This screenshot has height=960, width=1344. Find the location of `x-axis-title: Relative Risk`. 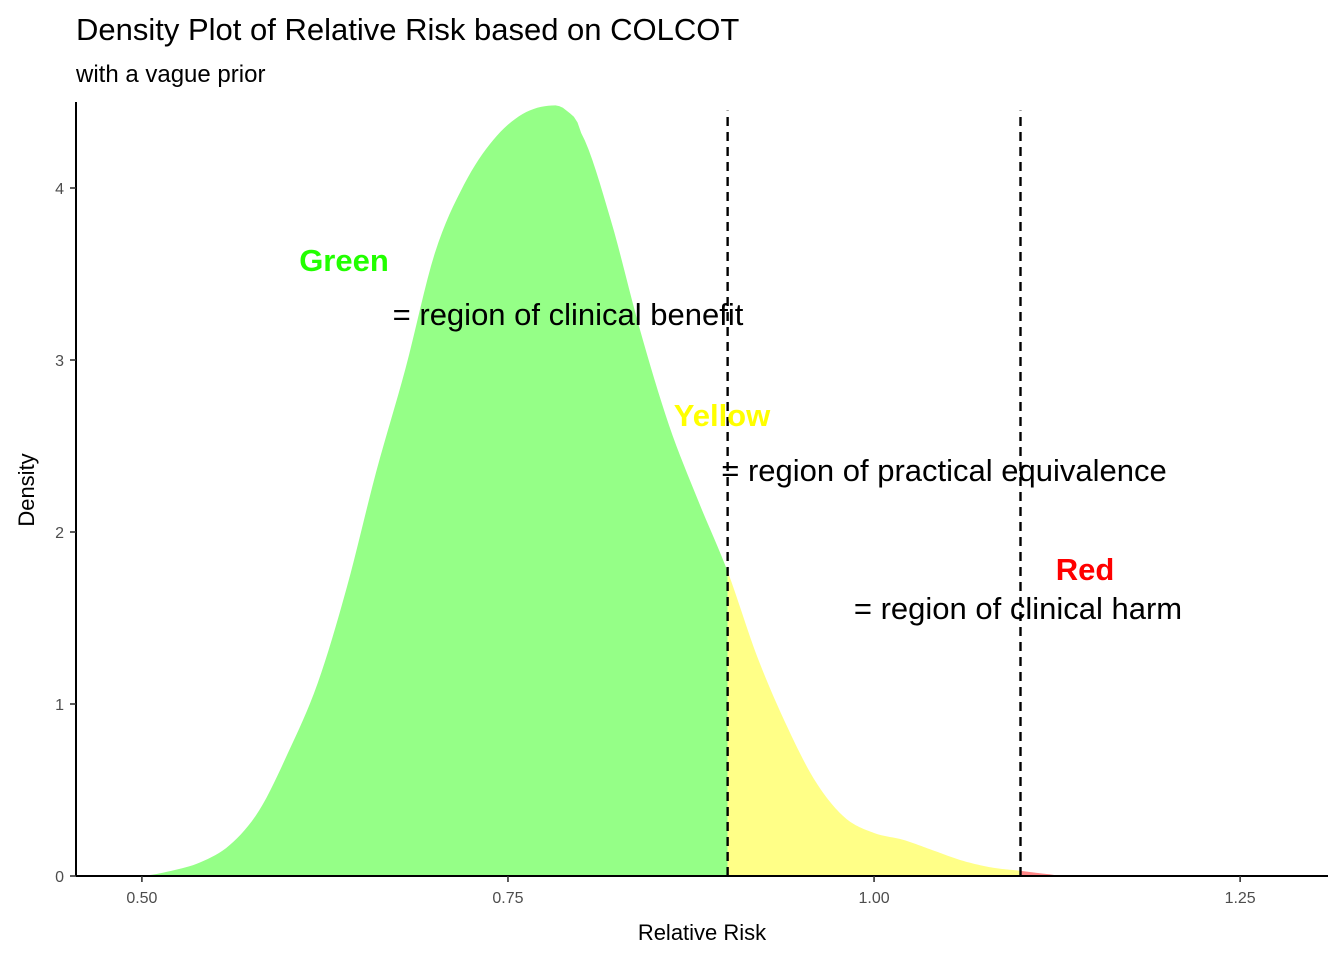

x-axis-title: Relative Risk is located at coordinates (702, 932).